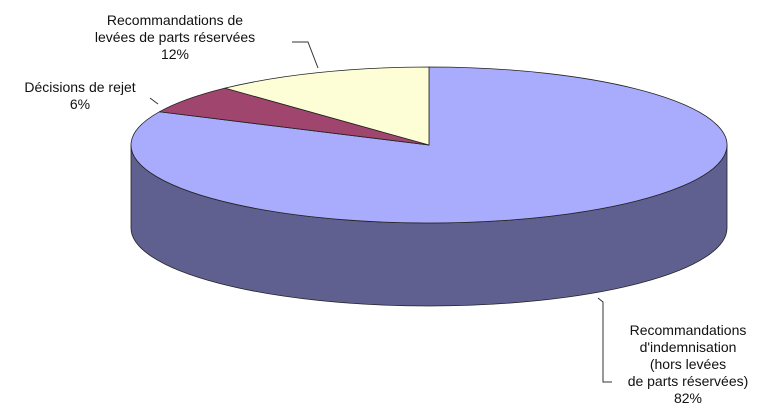 This screenshot has width=768, height=417. What do you see at coordinates (688, 347) in the screenshot?
I see `slice-label-line: d'indemnisation` at bounding box center [688, 347].